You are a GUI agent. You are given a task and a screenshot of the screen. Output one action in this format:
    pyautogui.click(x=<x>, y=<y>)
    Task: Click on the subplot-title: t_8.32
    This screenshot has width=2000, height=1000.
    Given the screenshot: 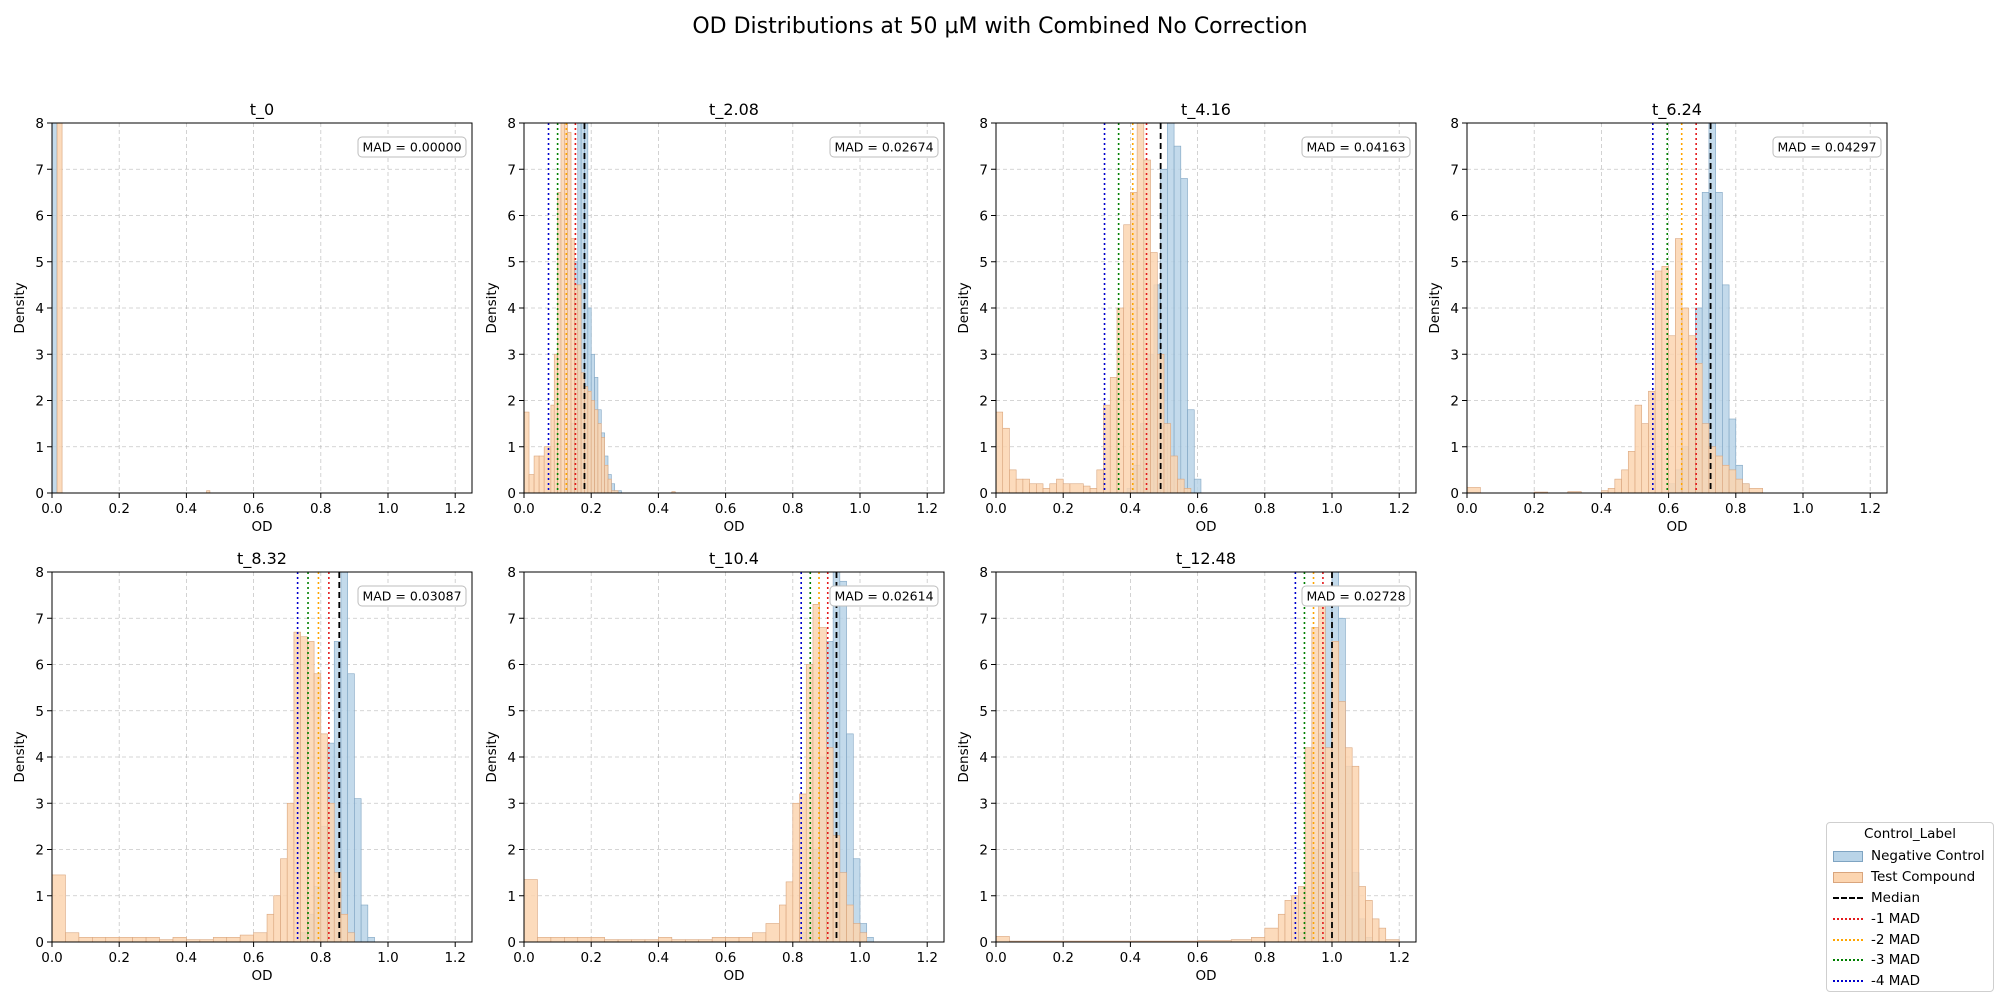 What is the action you would take?
    pyautogui.click(x=262, y=559)
    